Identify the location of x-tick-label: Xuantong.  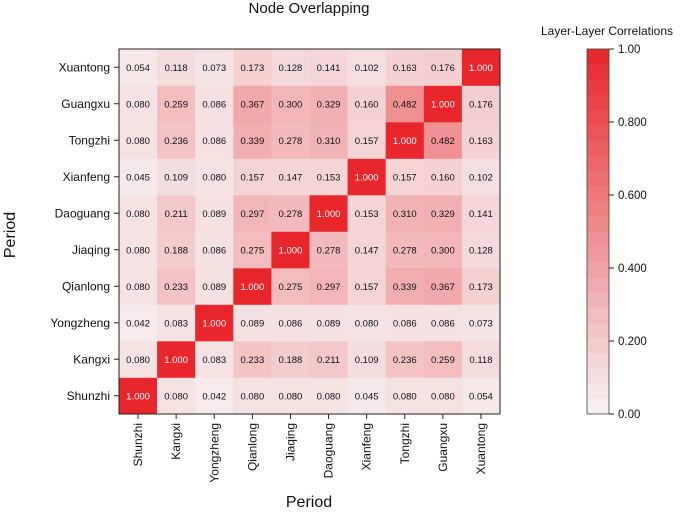
(481, 448).